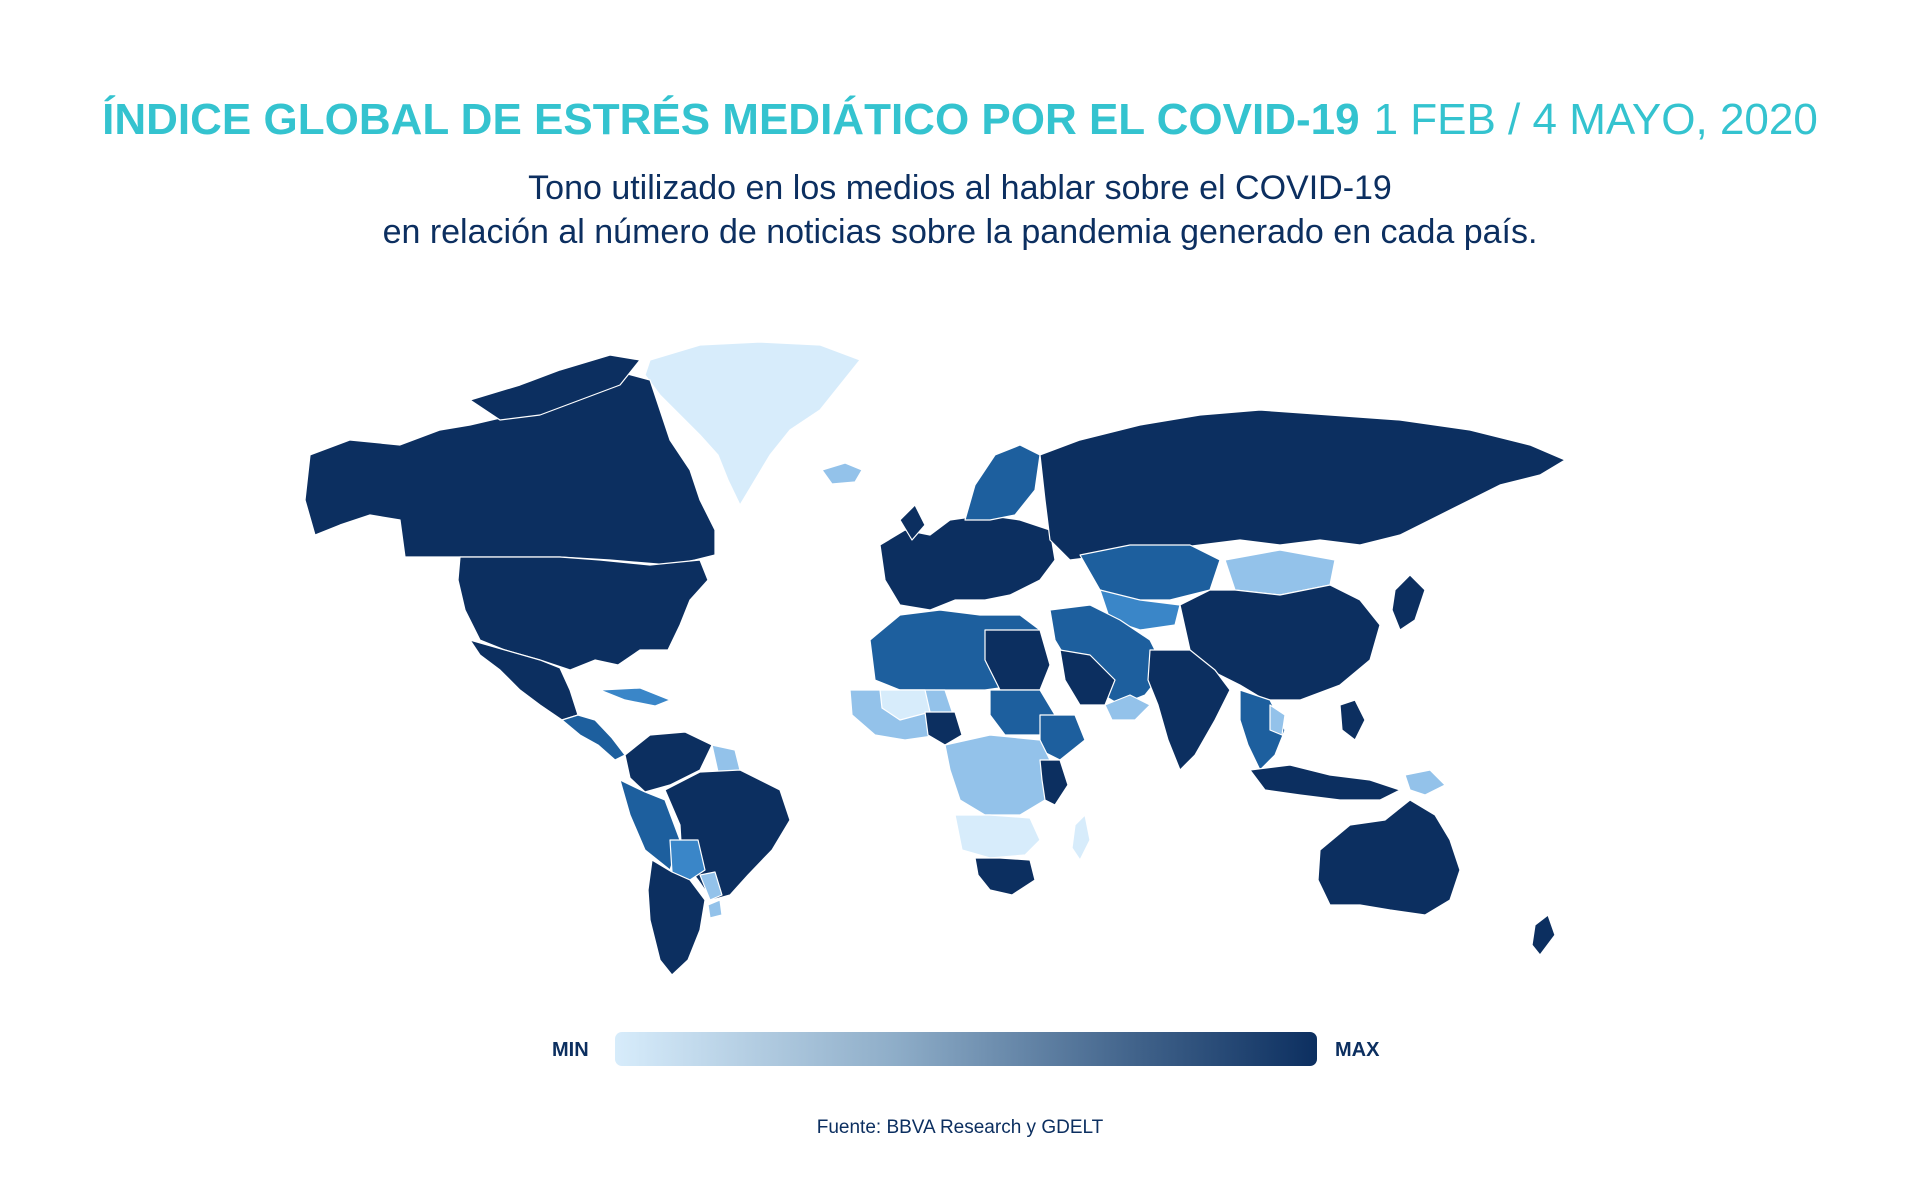 This screenshot has height=1181, width=1920. What do you see at coordinates (555, 387) in the screenshot?
I see `region-arctic-islands` at bounding box center [555, 387].